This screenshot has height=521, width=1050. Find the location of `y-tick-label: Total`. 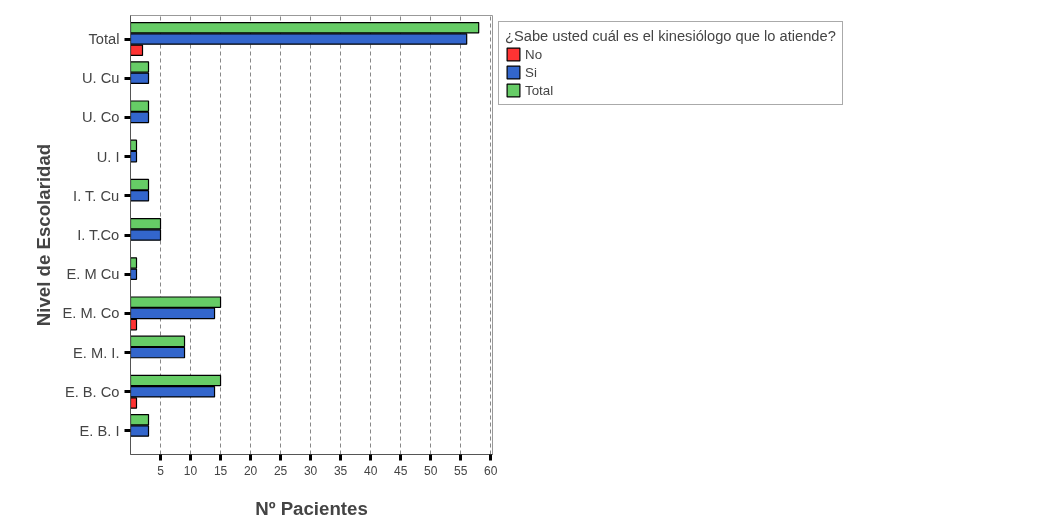

y-tick-label: Total is located at coordinates (104, 39).